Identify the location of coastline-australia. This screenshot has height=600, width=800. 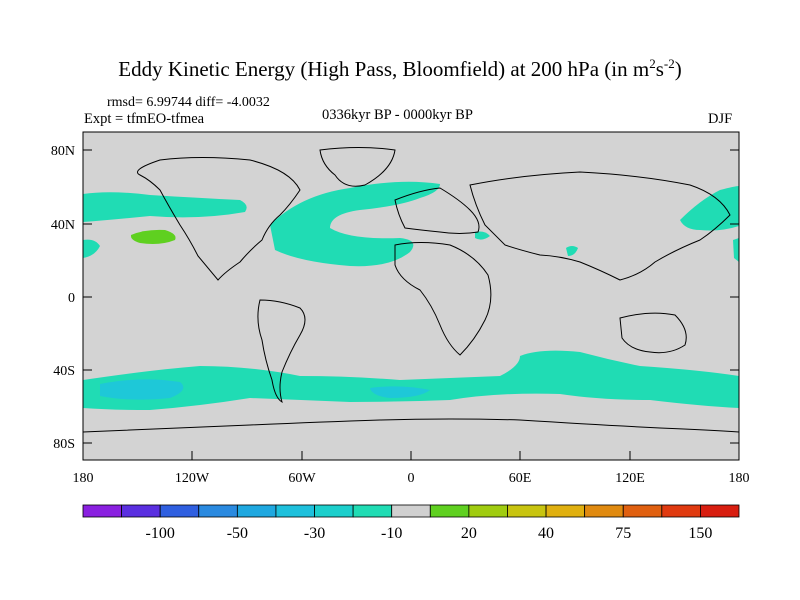
(653, 333).